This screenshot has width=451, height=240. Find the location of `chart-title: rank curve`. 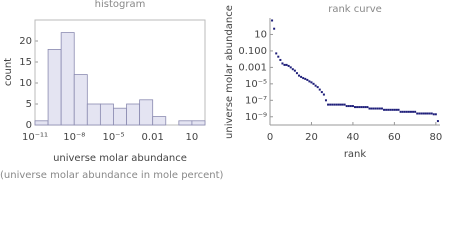

chart-title: rank curve is located at coordinates (355, 9).